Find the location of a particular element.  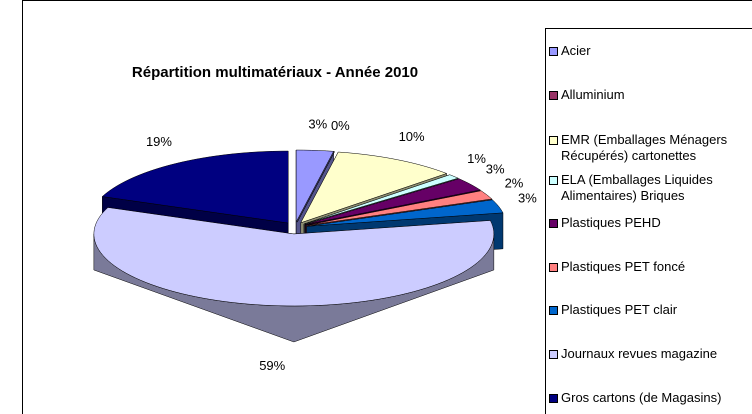

data-label: 59% is located at coordinates (272, 365).